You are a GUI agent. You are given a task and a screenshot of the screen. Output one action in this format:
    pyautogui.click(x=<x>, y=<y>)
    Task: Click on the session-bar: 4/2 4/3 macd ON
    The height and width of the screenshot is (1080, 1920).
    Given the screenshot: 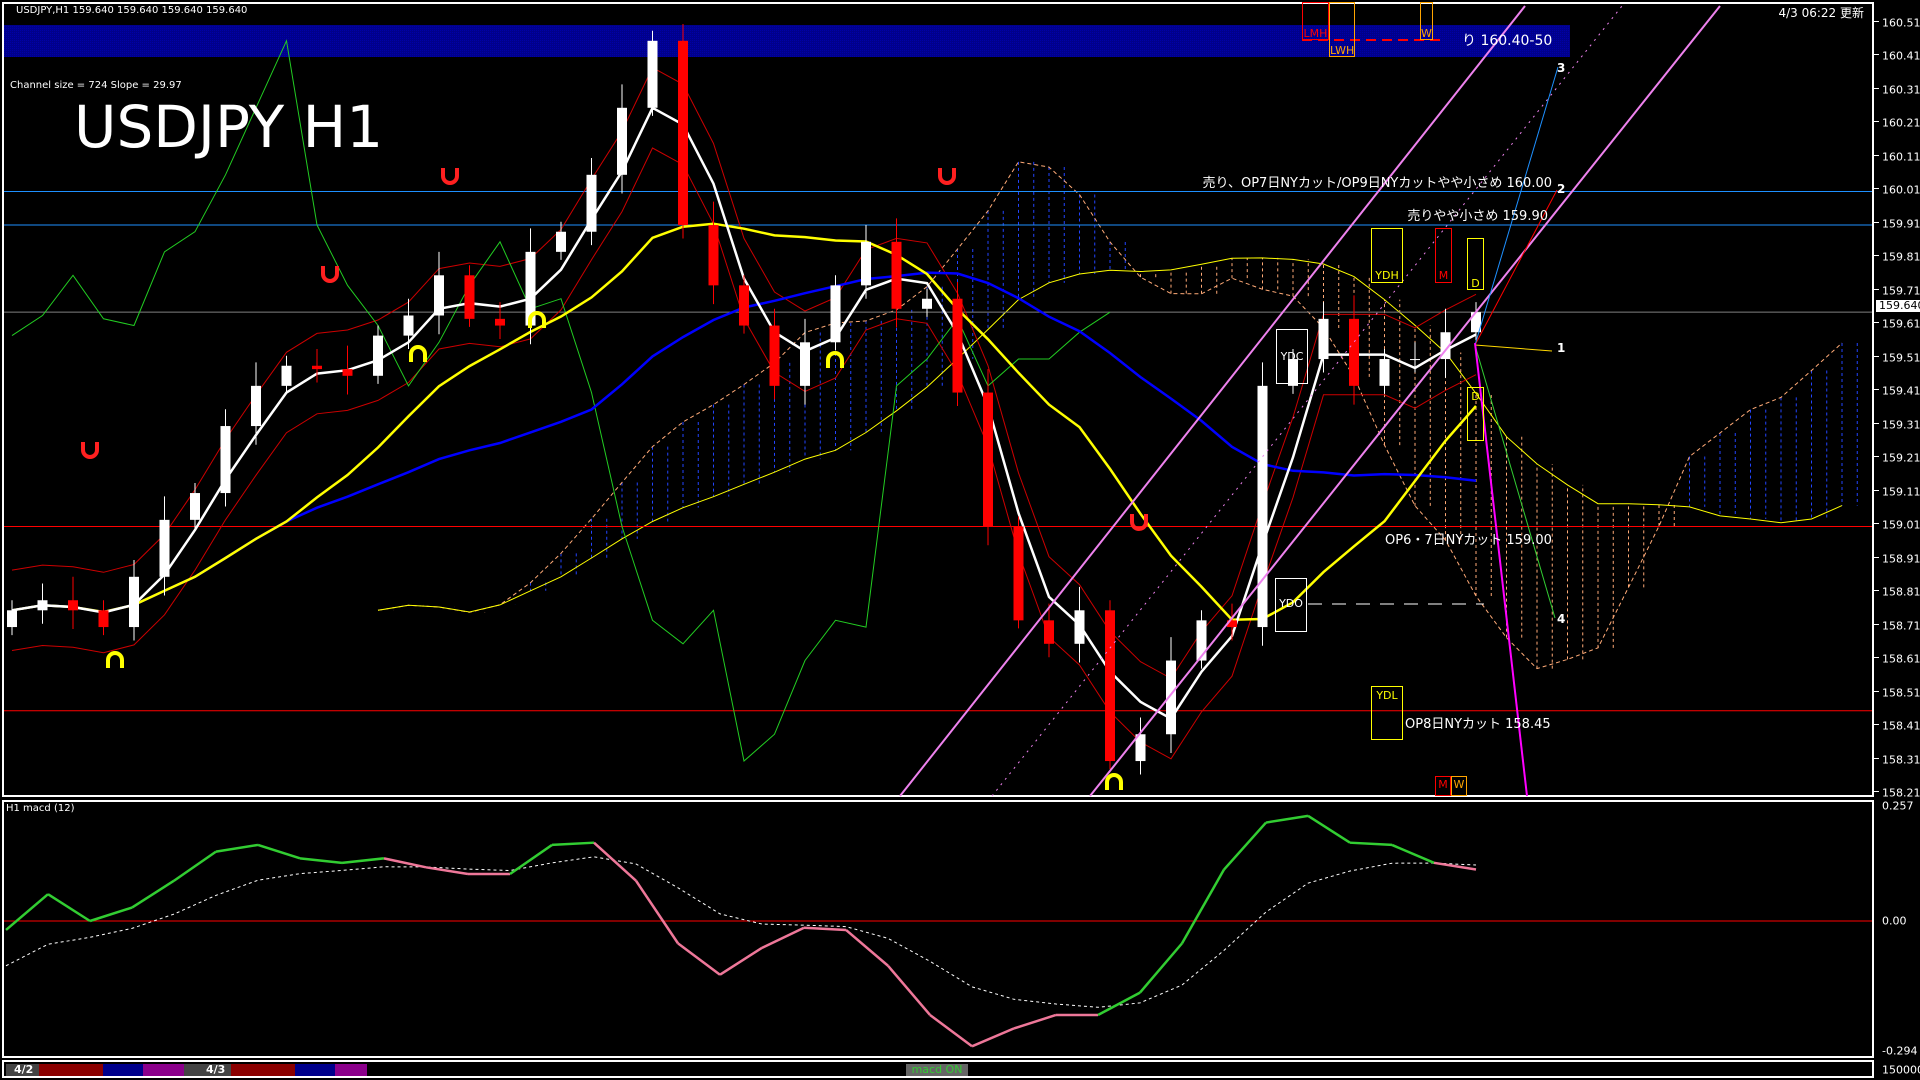 What is the action you would take?
    pyautogui.click(x=938, y=1069)
    